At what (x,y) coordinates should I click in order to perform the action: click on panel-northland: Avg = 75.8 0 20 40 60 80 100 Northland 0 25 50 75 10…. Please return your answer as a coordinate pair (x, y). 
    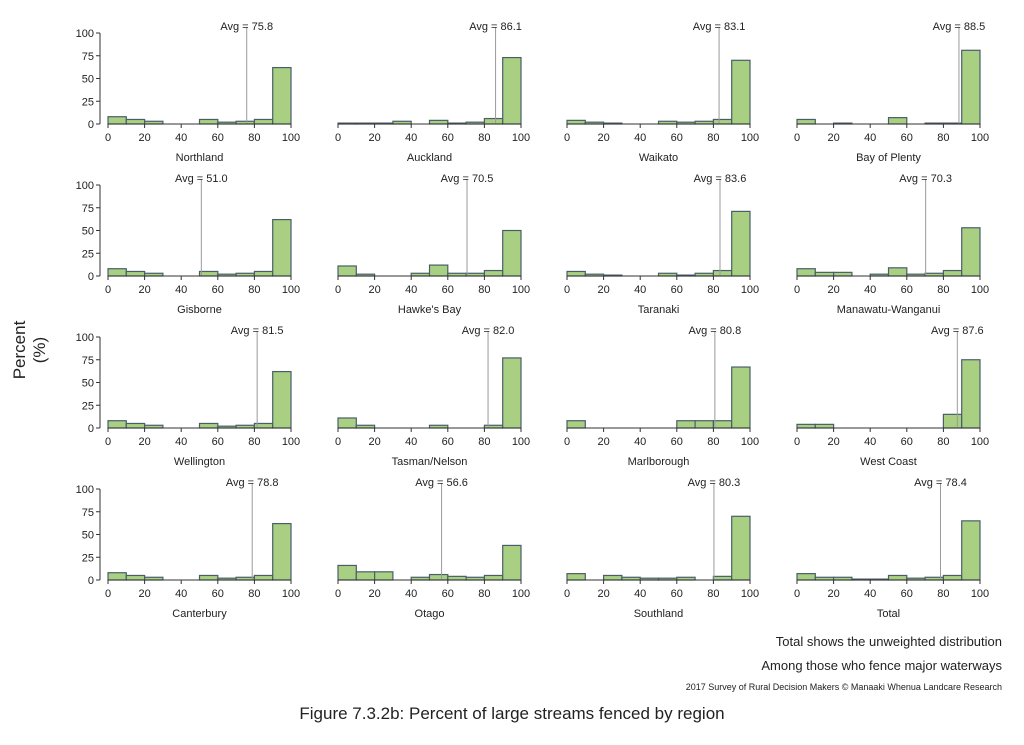
    Looking at the image, I should click on (188, 92).